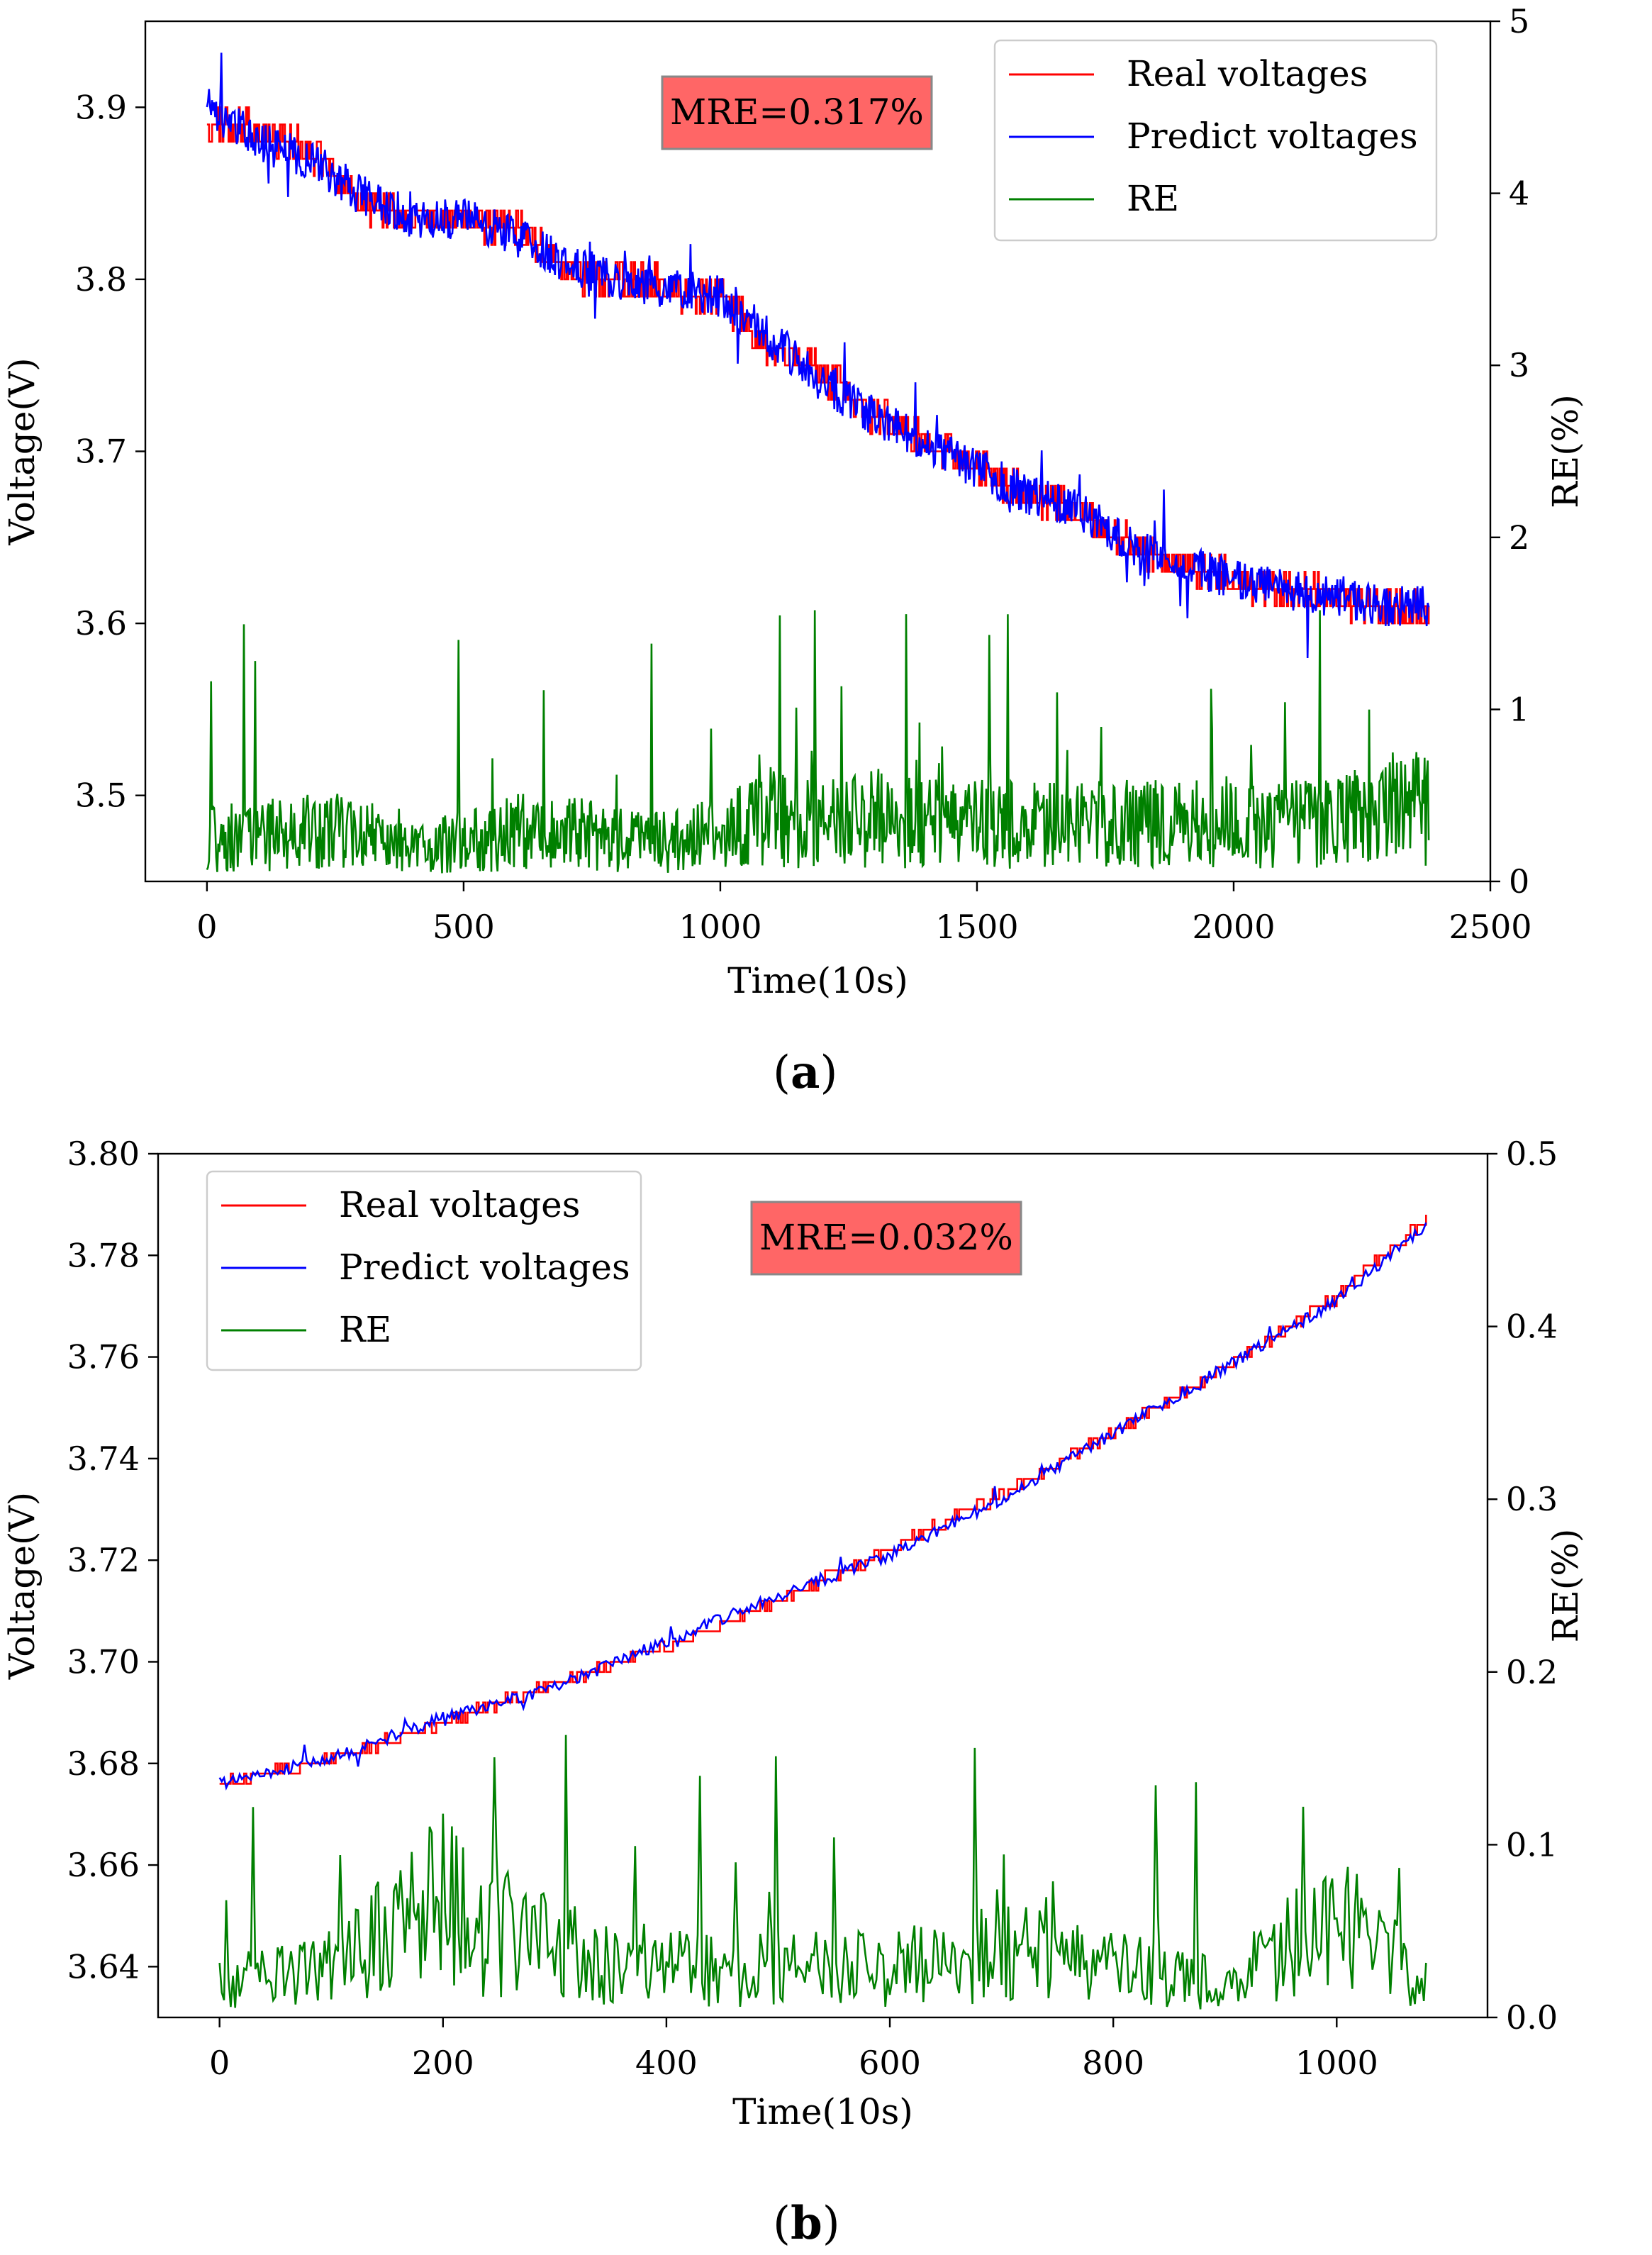 The height and width of the screenshot is (2255, 1652). What do you see at coordinates (1519, 365) in the screenshot?
I see `y2-tick-label: 3` at bounding box center [1519, 365].